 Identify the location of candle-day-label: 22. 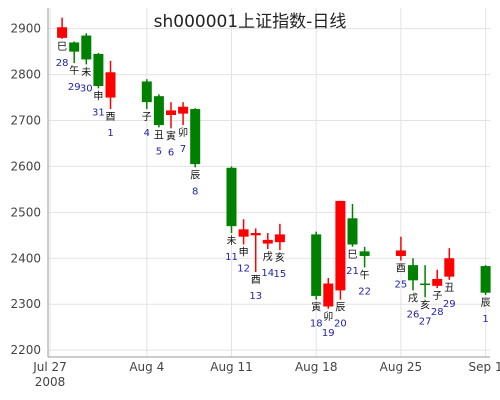
(364, 291).